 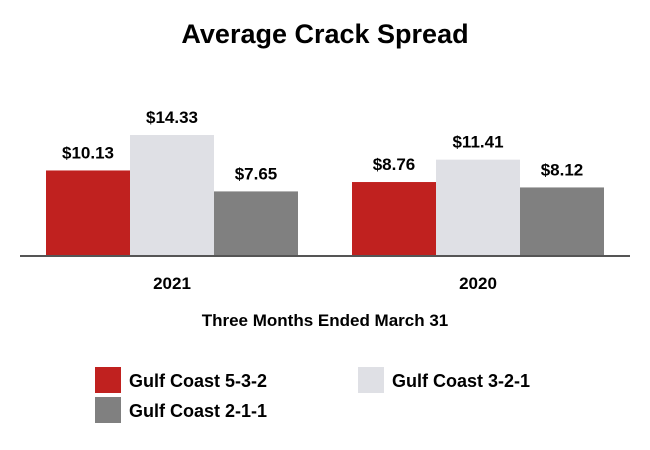 What do you see at coordinates (172, 117) in the screenshot?
I see `data-label-2021-1: $14.33` at bounding box center [172, 117].